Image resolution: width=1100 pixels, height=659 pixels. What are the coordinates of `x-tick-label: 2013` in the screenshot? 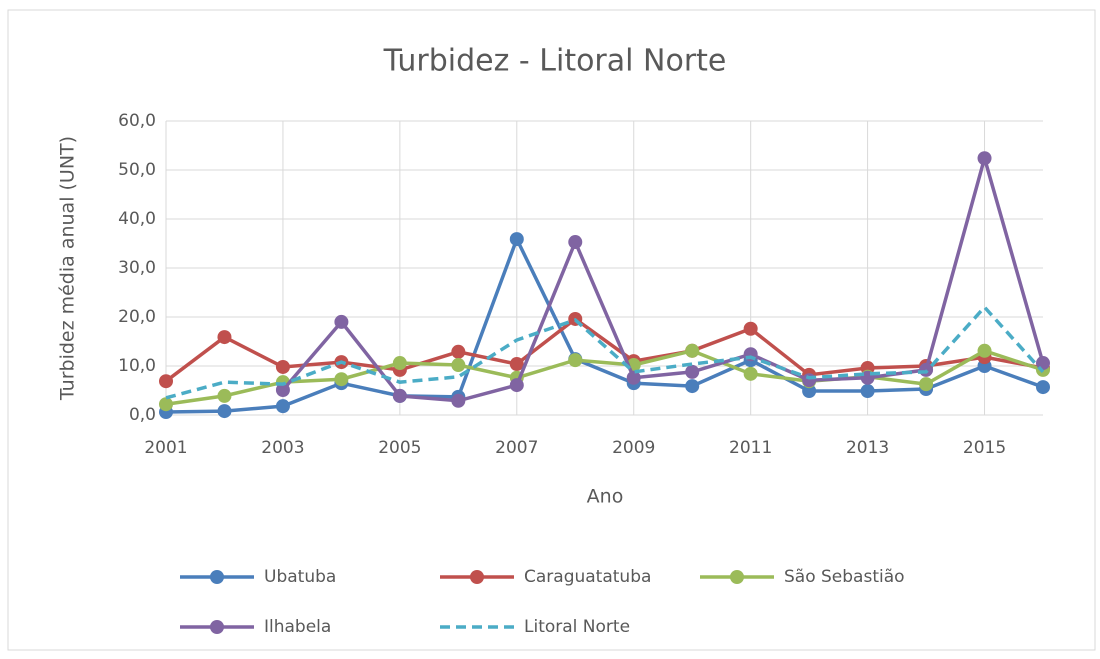 It's located at (867, 448).